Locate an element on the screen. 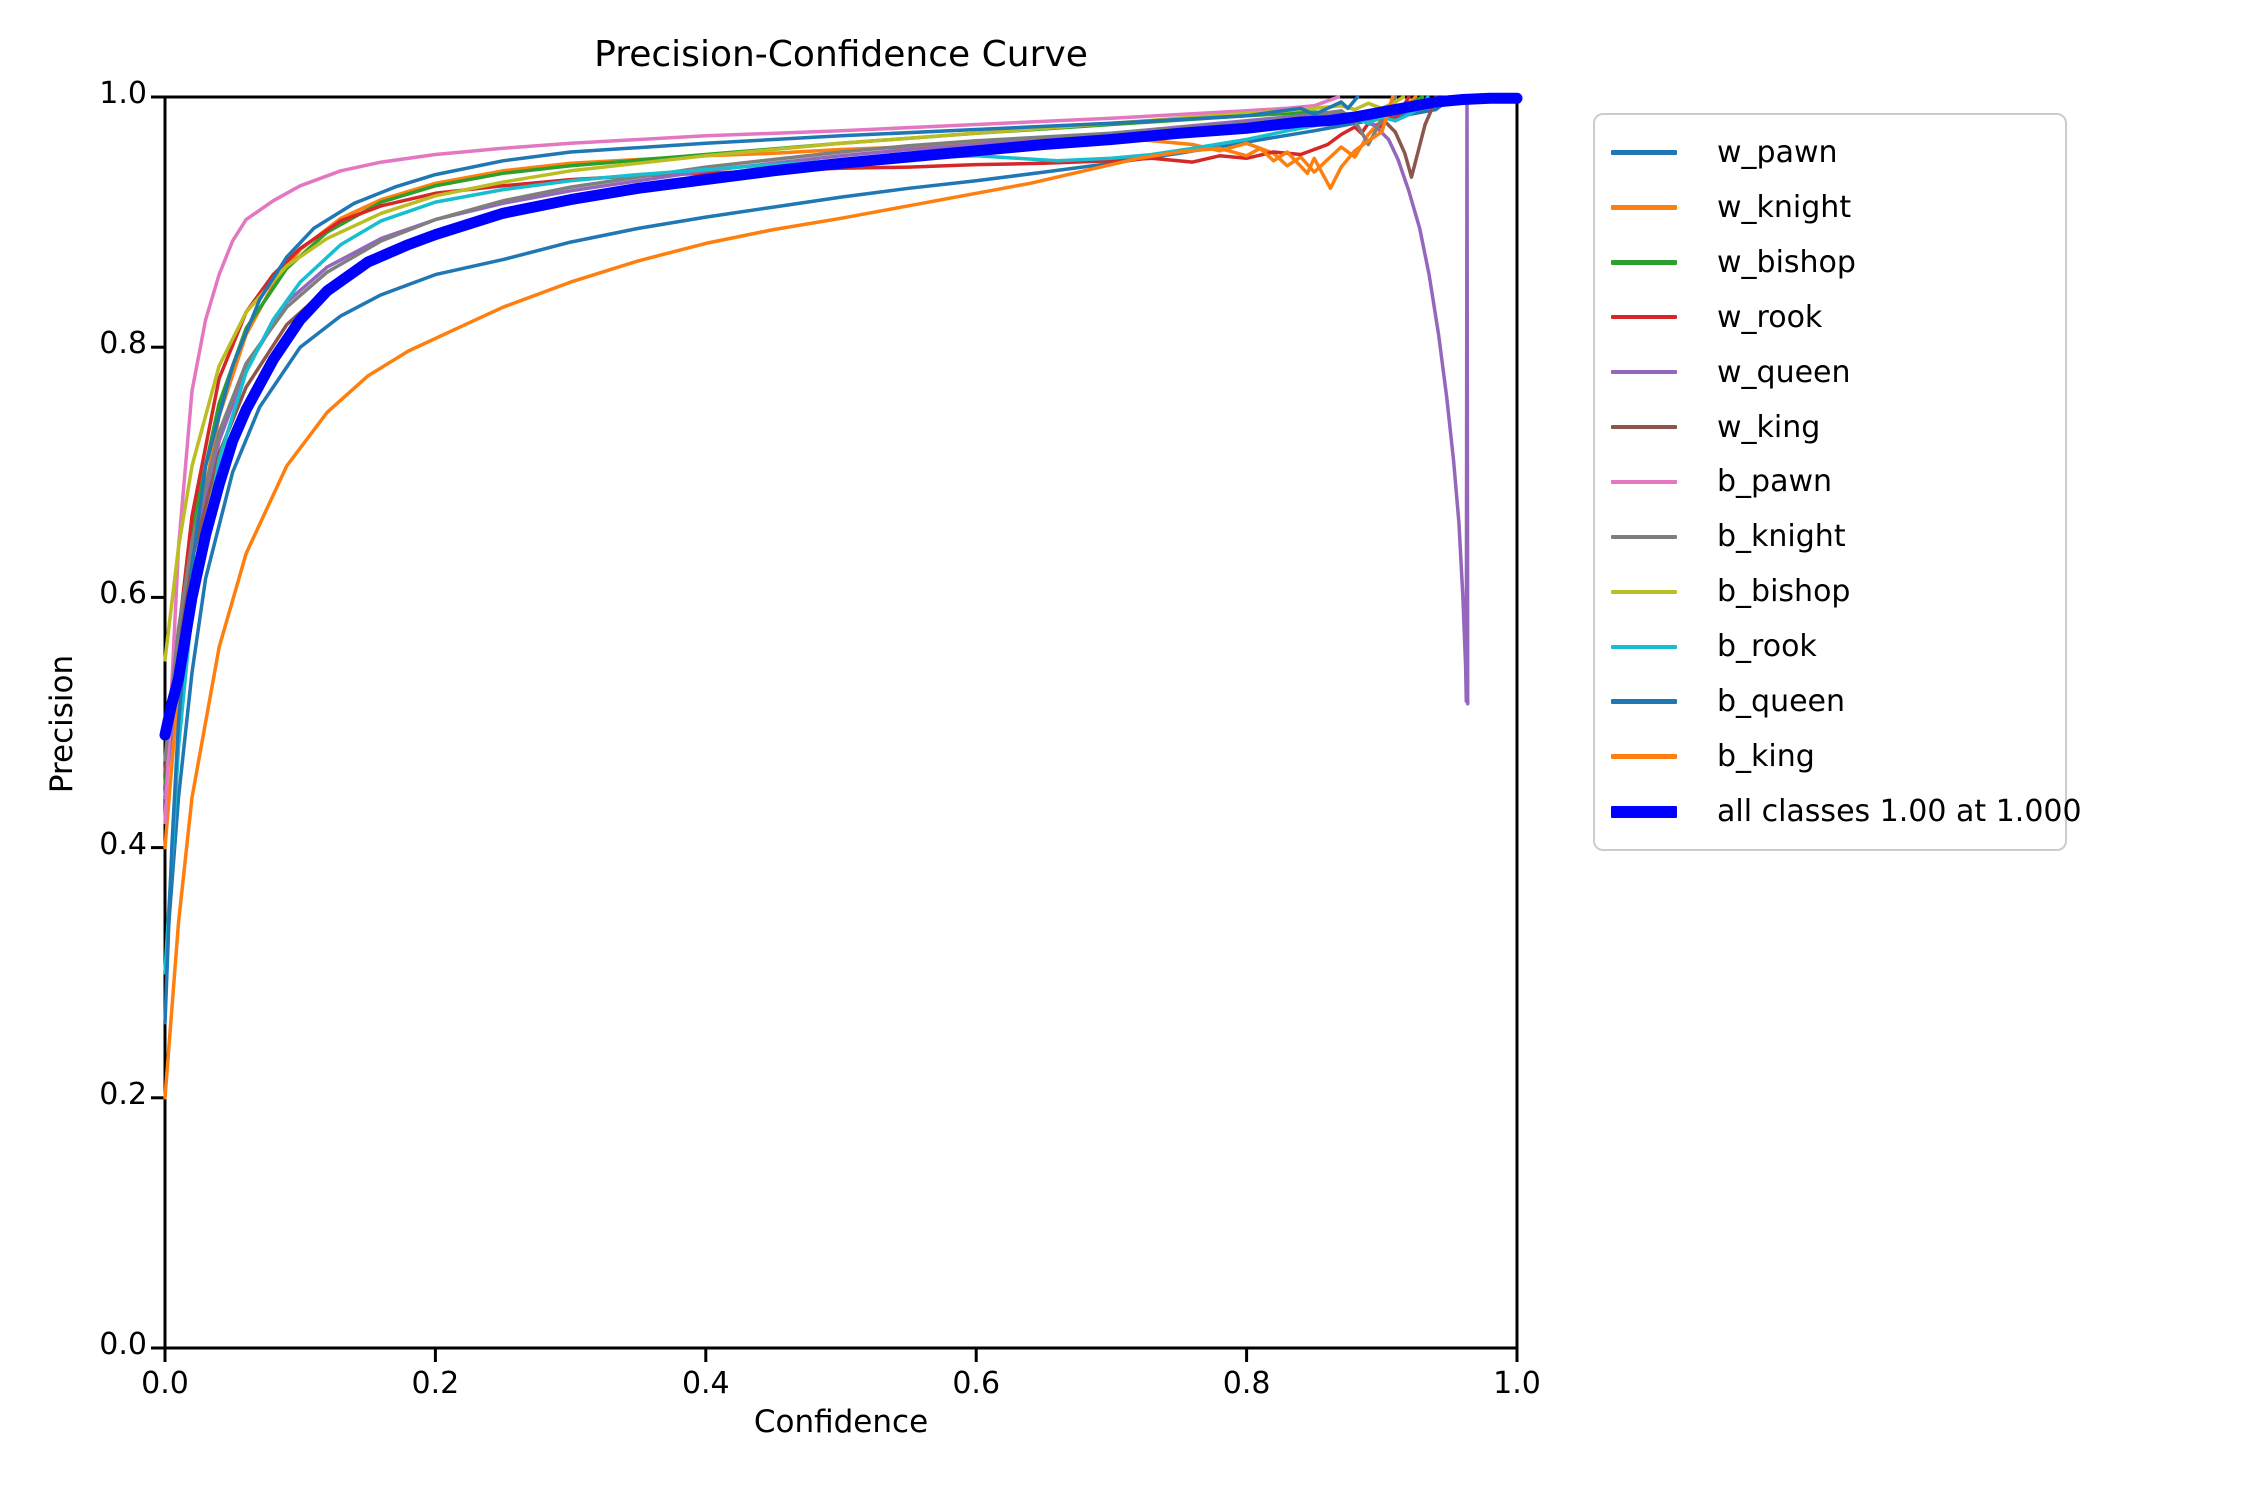 The height and width of the screenshot is (1500, 2250). legend-item-all-classes-1-00-at-1-000: all classes 1.00 at 1.000 is located at coordinates (1838, 812).